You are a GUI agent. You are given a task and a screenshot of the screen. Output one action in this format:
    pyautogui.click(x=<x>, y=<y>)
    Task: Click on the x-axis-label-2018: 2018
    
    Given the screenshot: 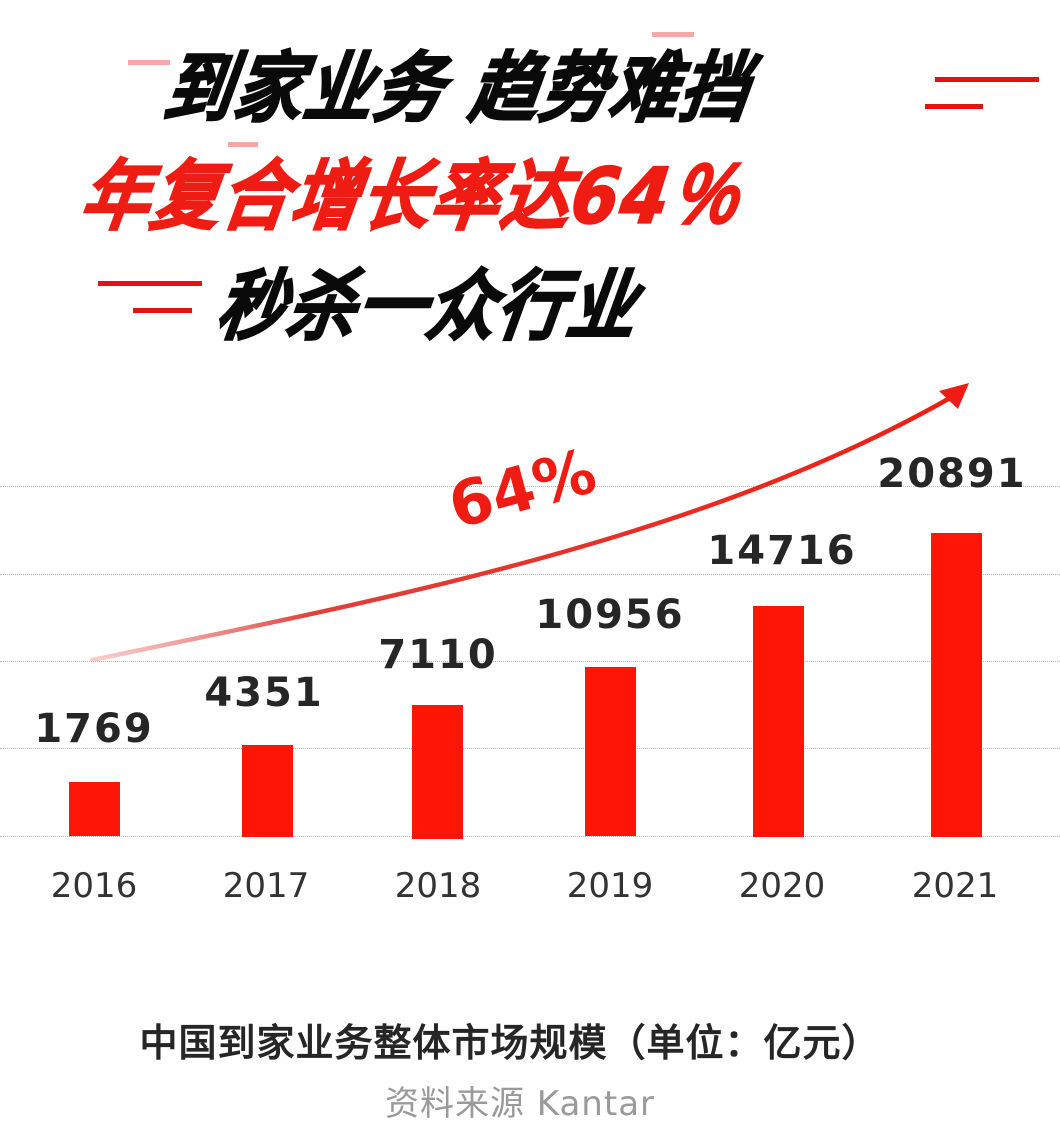 What is the action you would take?
    pyautogui.click(x=438, y=886)
    